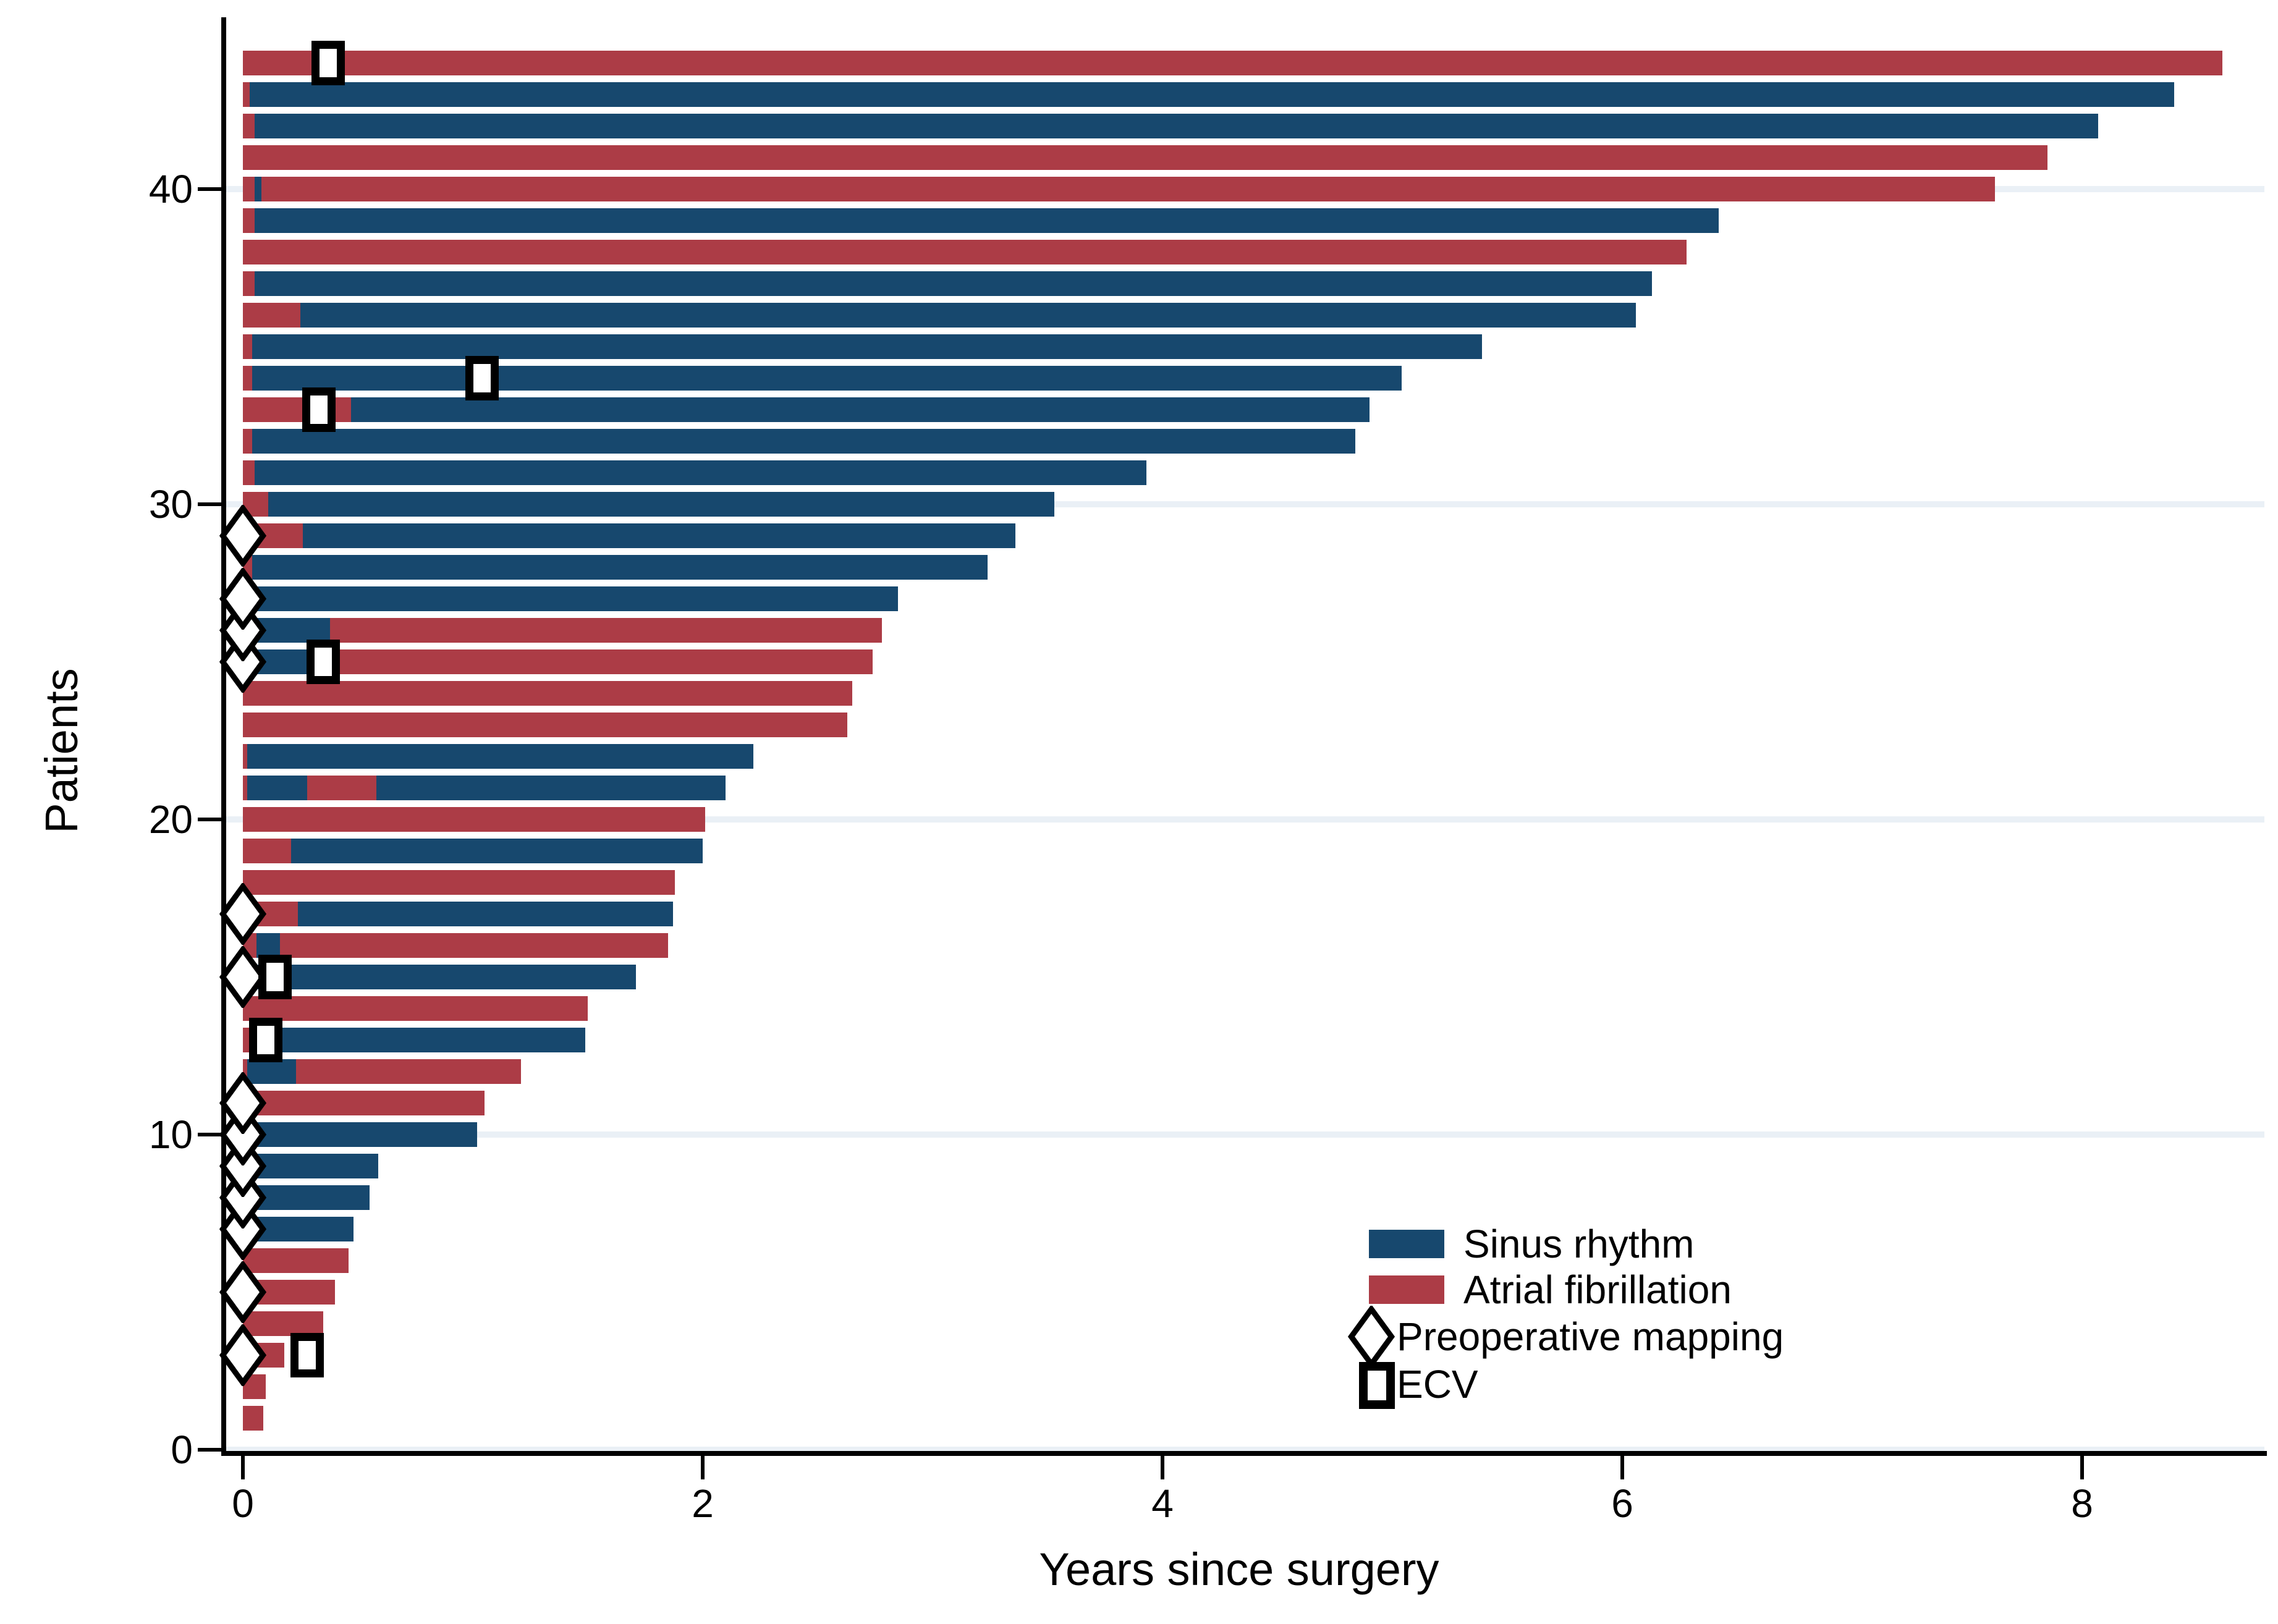  What do you see at coordinates (268, 945) in the screenshot?
I see `patient-16-segment-sinus` at bounding box center [268, 945].